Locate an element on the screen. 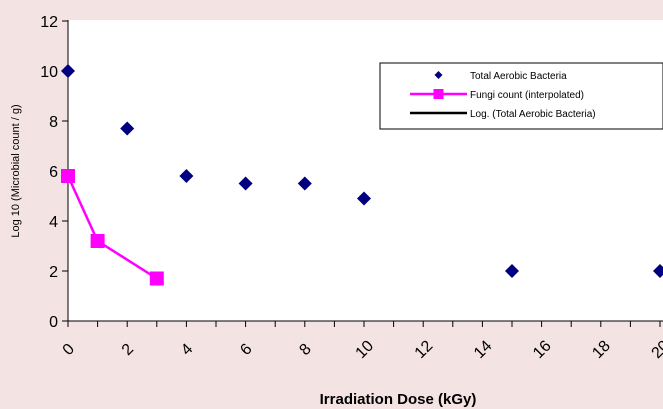 The width and height of the screenshot is (663, 409). x-tick-label: 4 is located at coordinates (187, 350).